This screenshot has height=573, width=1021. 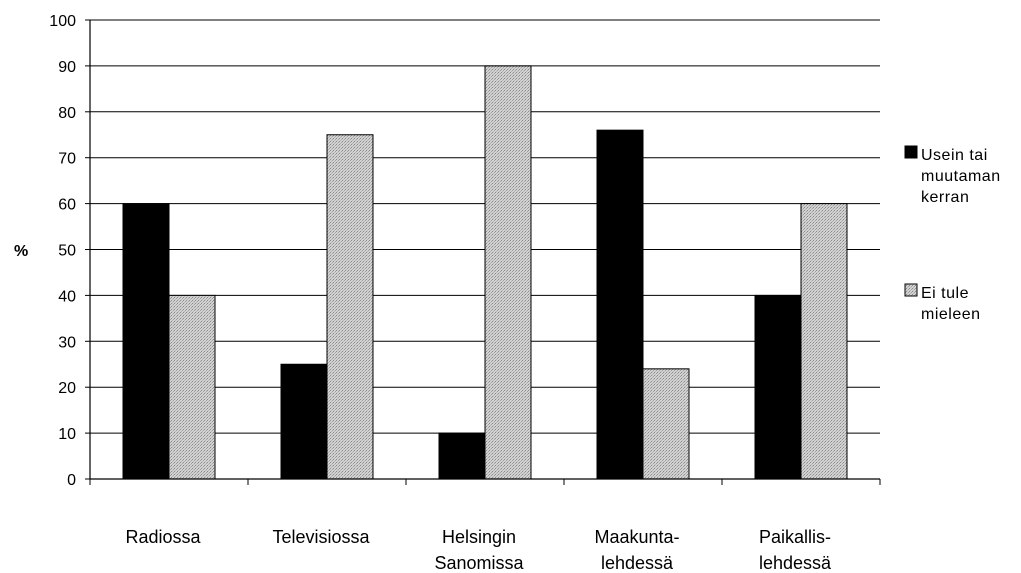 I want to click on legend: Usein tai muutaman kerran Ei tule mieleen, so click(x=952, y=234).